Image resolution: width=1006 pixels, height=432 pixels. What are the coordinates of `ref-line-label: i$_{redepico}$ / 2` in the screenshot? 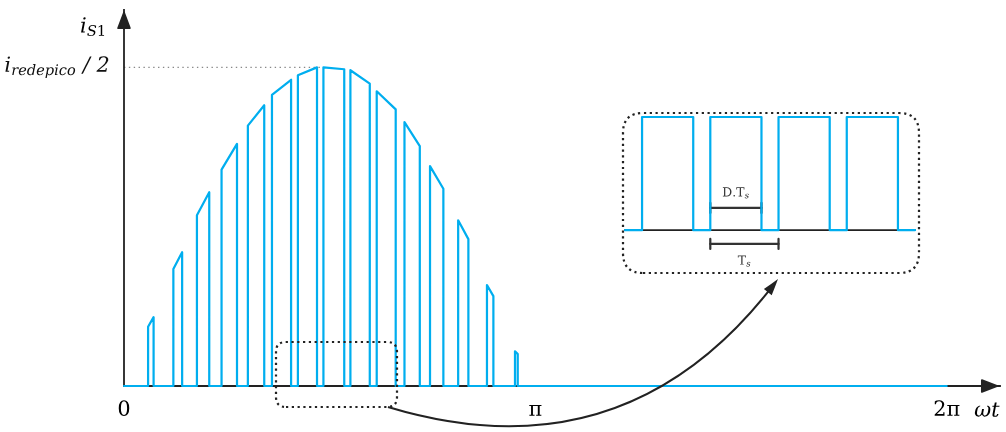 It's located at (57, 67).